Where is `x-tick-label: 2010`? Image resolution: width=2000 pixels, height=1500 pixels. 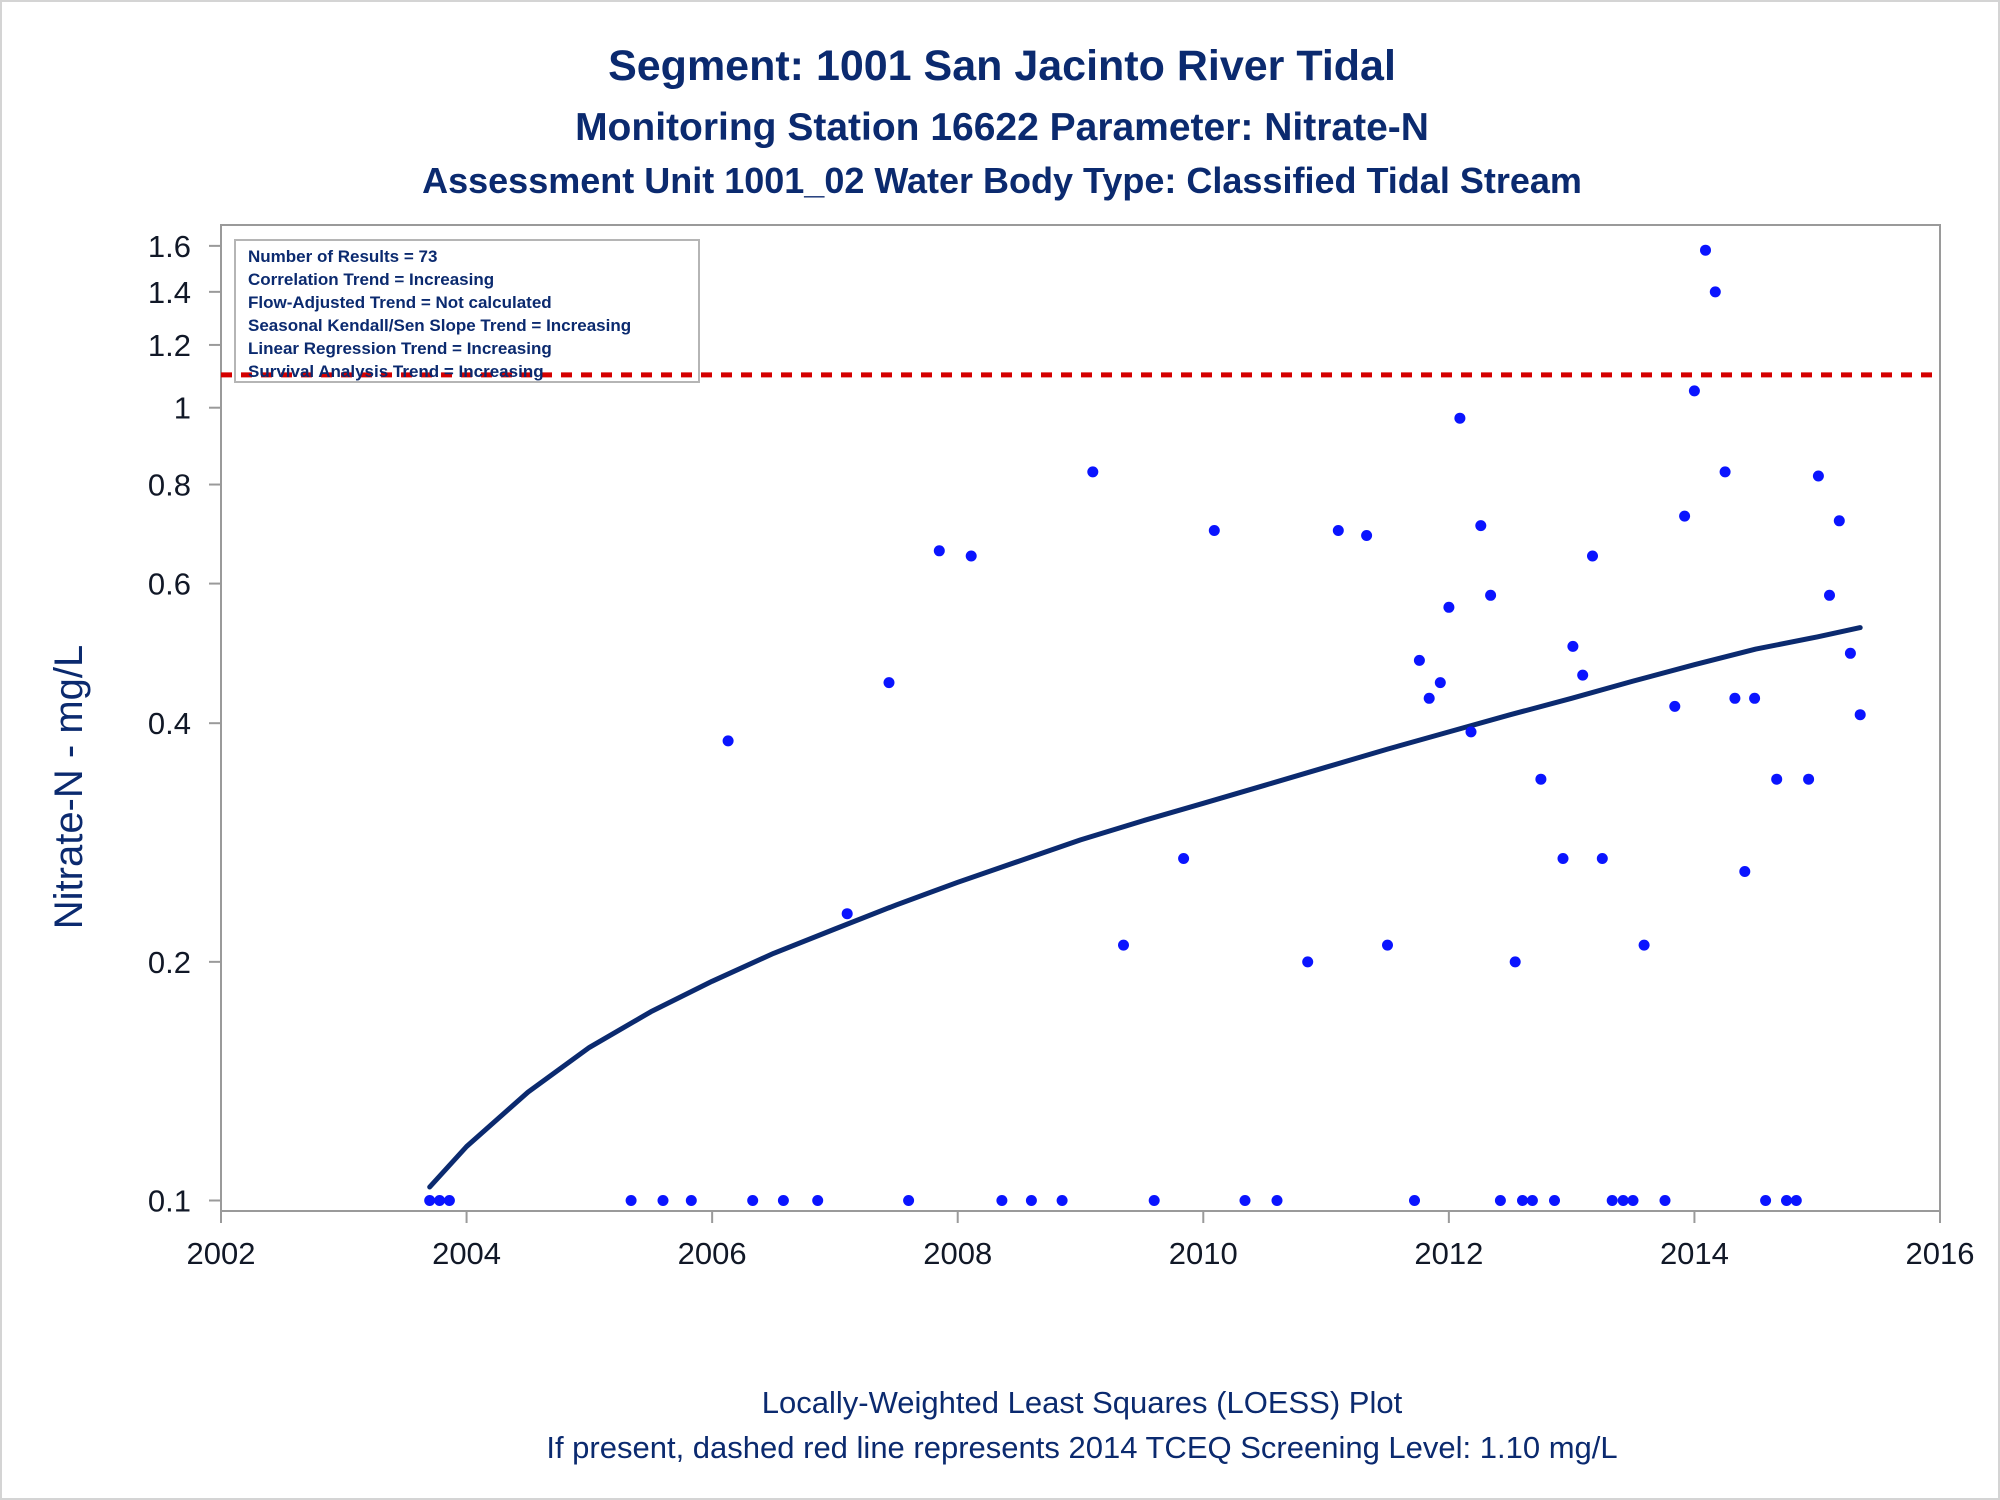 x-tick-label: 2010 is located at coordinates (1203, 1253).